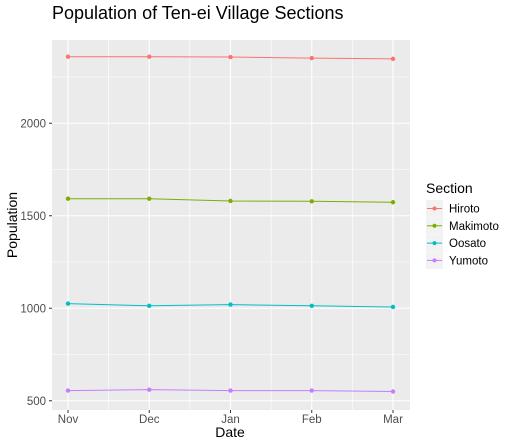 The image size is (511, 446). I want to click on legend-key-point-hiroto, so click(434, 208).